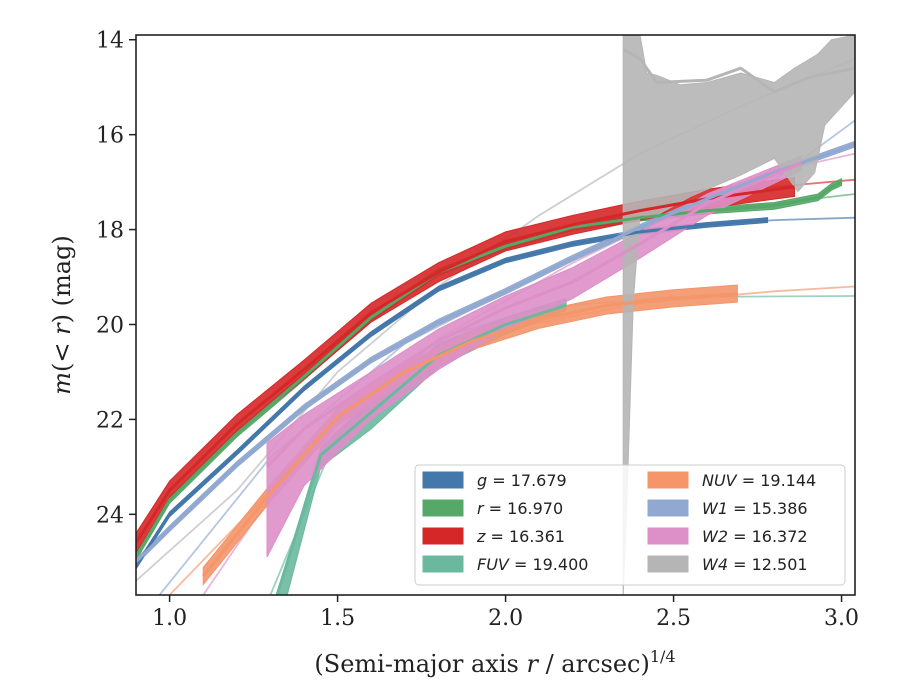  Describe the element at coordinates (110, 41) in the screenshot. I see `y-tick-label: 14` at that location.